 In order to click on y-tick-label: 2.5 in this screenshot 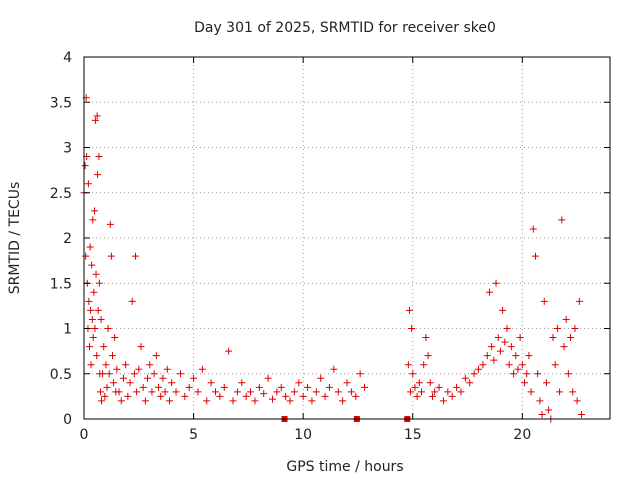, I will do `click(61, 194)`.